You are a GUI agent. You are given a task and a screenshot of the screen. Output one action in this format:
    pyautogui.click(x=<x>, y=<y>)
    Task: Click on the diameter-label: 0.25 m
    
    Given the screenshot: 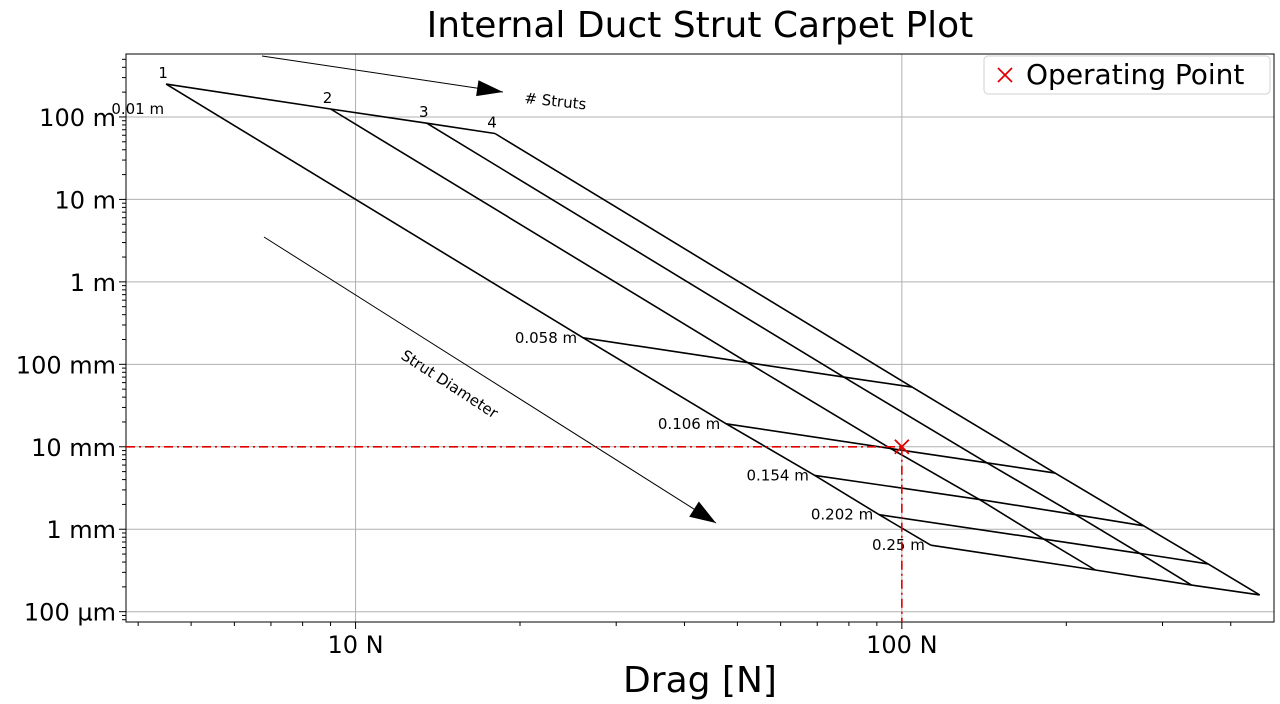 What is the action you would take?
    pyautogui.click(x=898, y=545)
    